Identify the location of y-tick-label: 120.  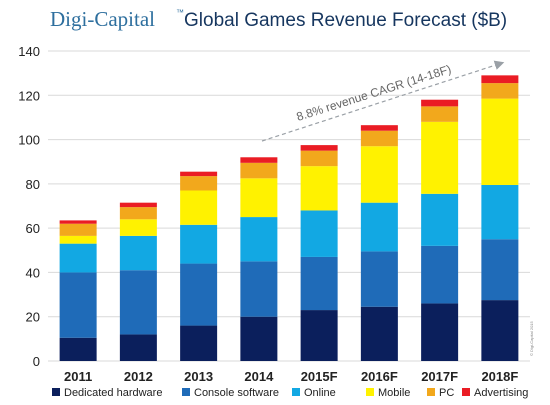
(29, 95).